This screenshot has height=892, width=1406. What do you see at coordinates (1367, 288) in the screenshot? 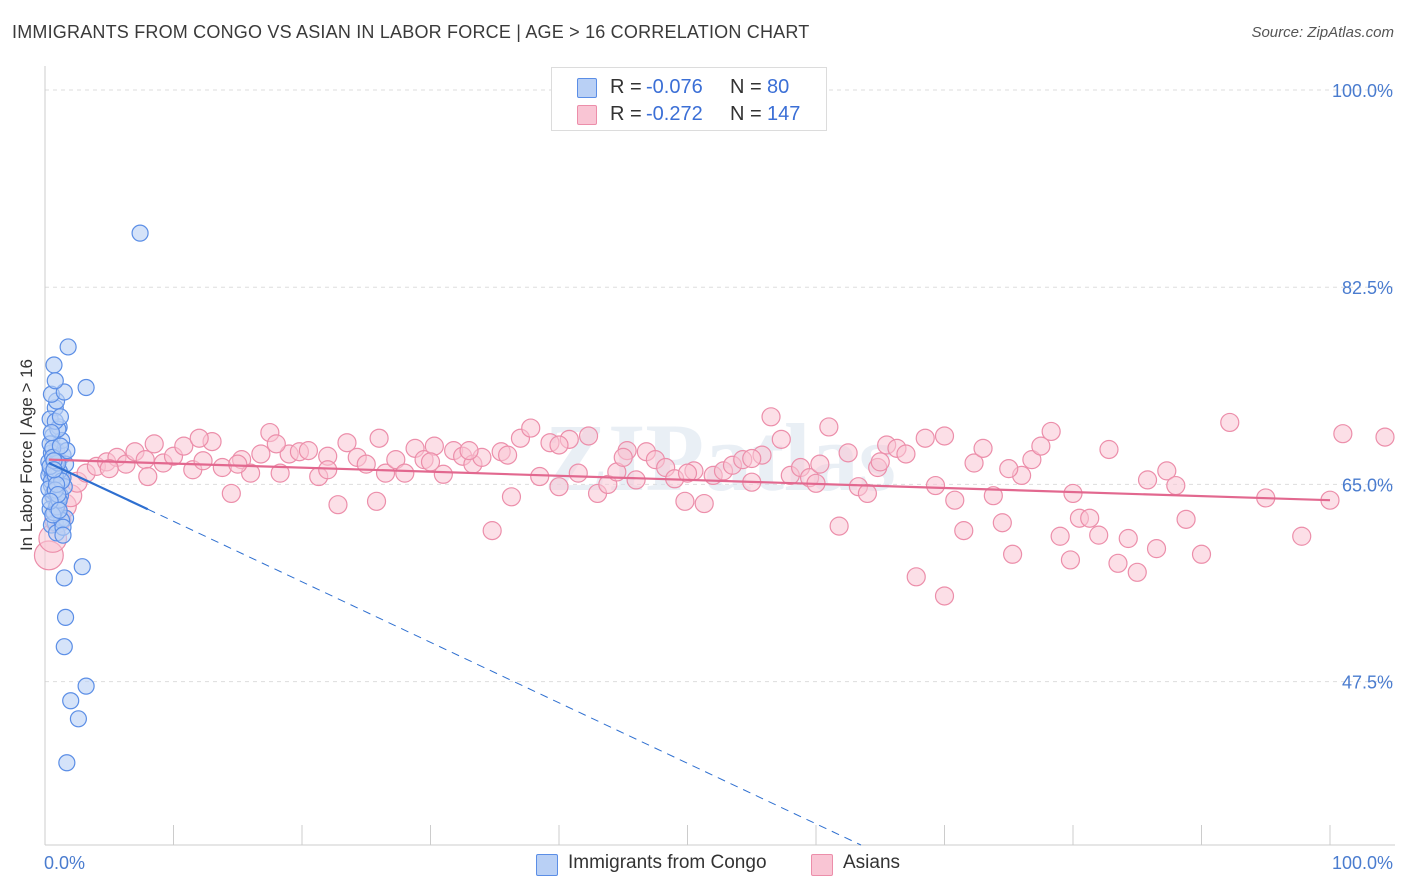
I see `y-tick-label-1: 82.5%` at bounding box center [1367, 288].